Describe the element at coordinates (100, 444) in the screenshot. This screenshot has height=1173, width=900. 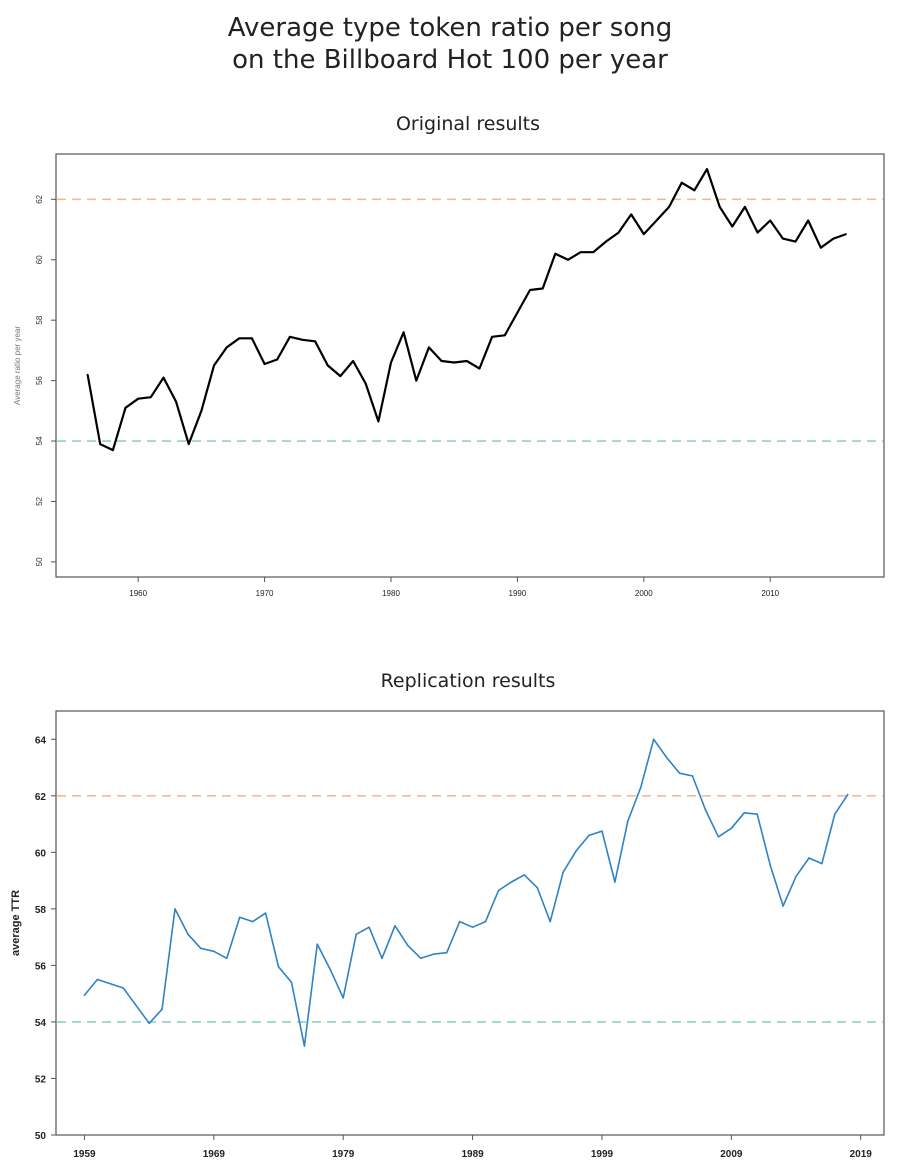
I see `data-point-1957` at that location.